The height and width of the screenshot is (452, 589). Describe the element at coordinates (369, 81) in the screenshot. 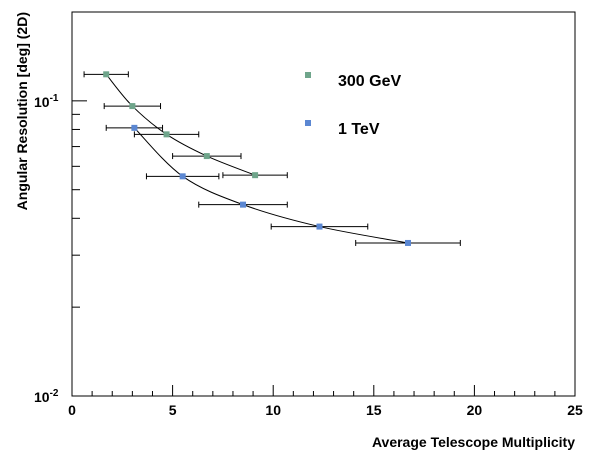

I see `legend-label: 300 GeV` at that location.